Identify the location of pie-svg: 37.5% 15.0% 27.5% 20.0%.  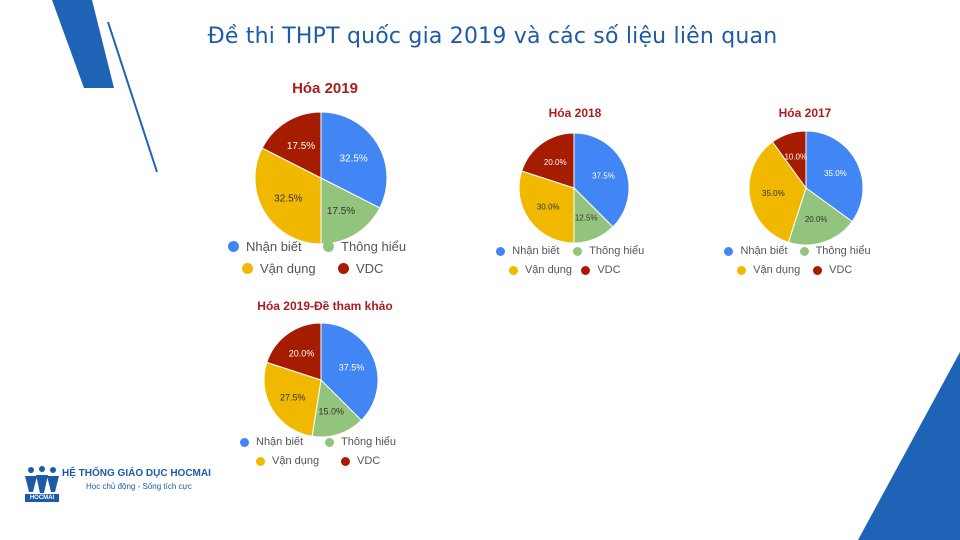
(321, 380).